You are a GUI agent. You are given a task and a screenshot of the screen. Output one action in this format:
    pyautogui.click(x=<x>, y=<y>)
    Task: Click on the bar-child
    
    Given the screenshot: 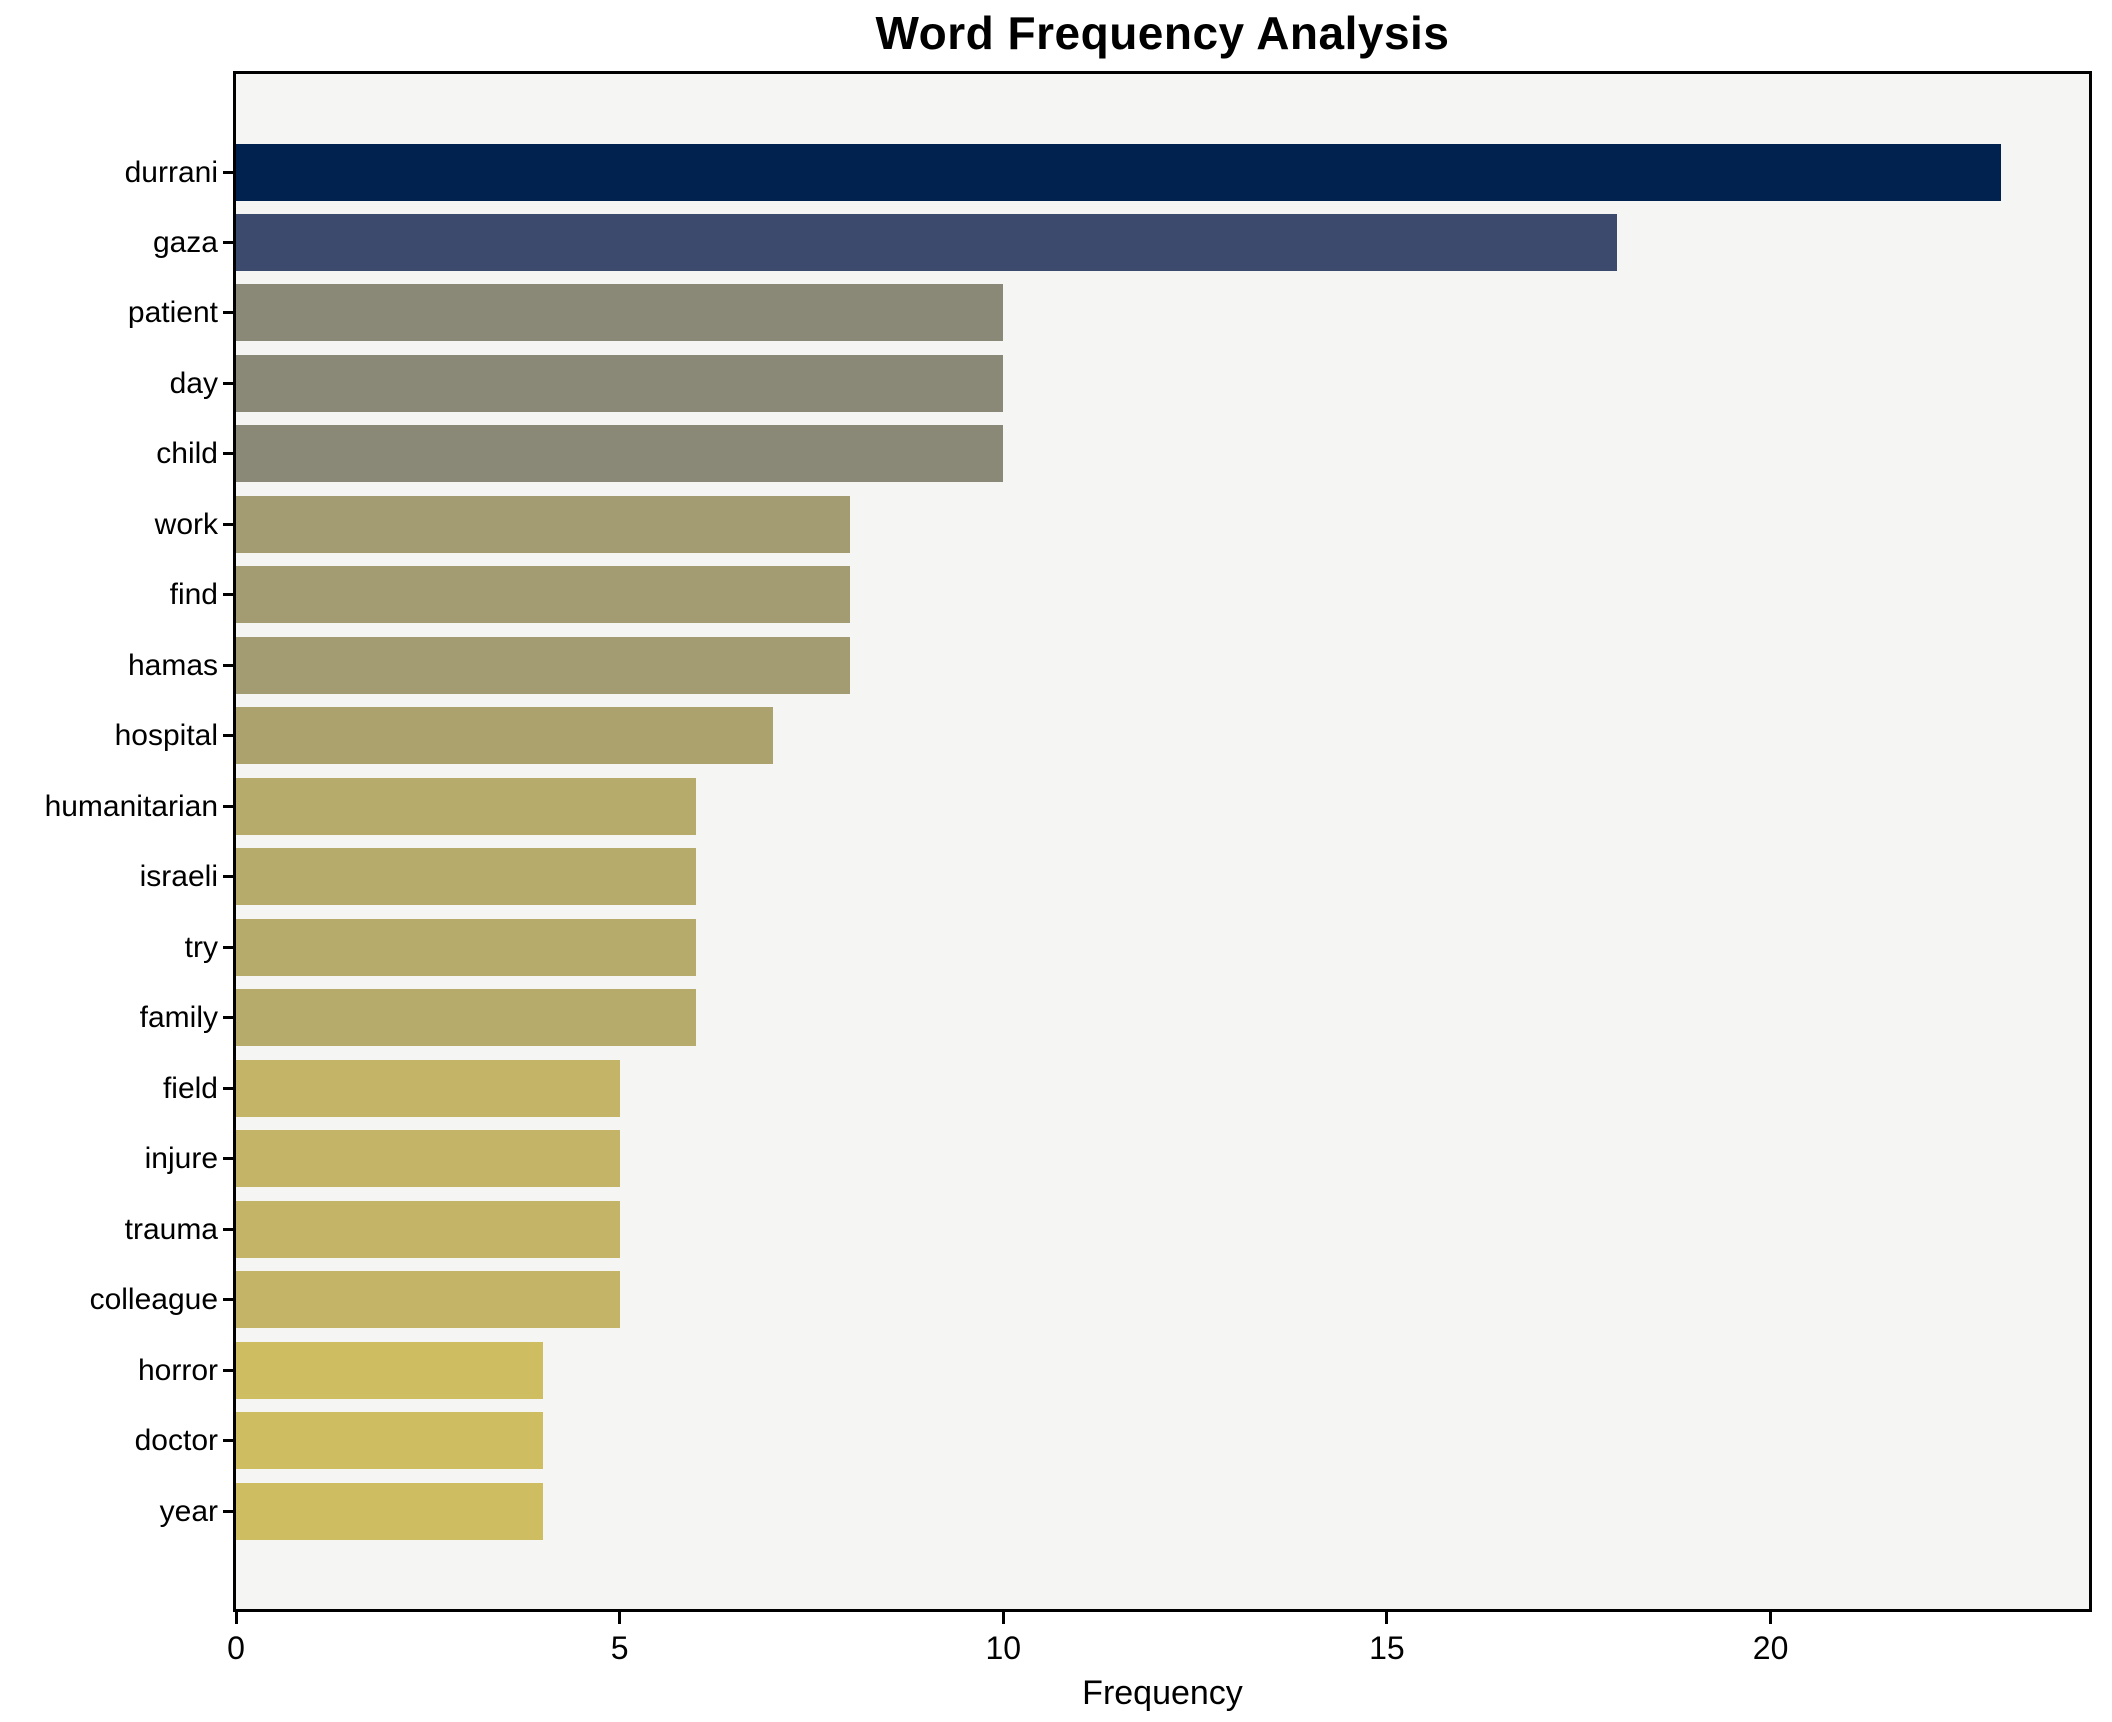 What is the action you would take?
    pyautogui.click(x=620, y=454)
    